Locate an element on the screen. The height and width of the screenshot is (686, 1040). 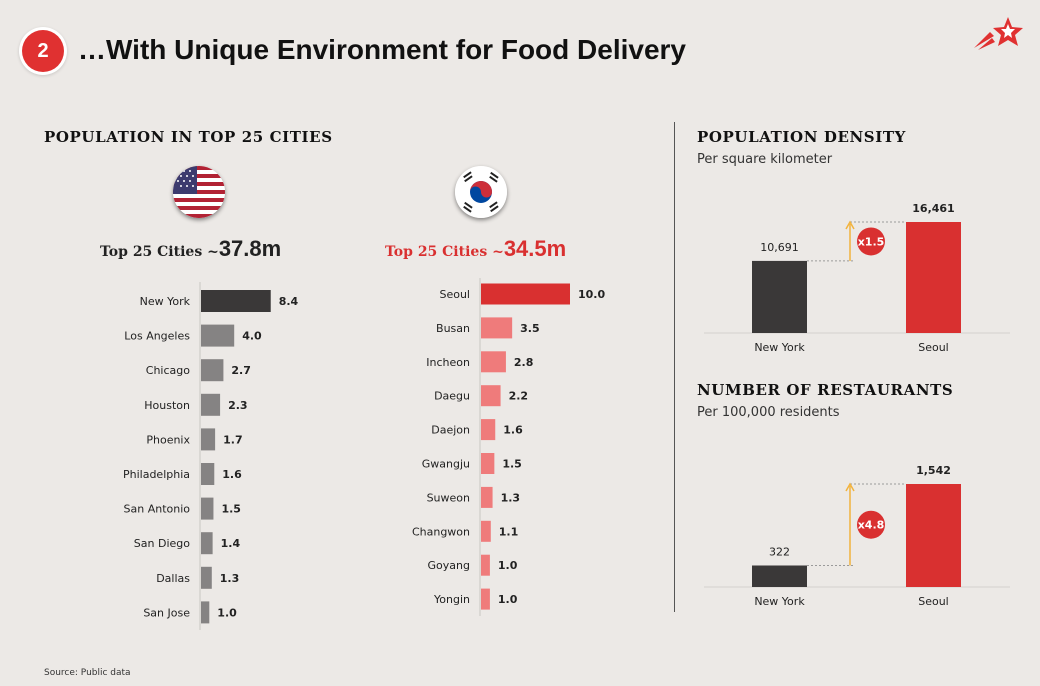
city-label: Gwangju is located at coordinates (446, 464).